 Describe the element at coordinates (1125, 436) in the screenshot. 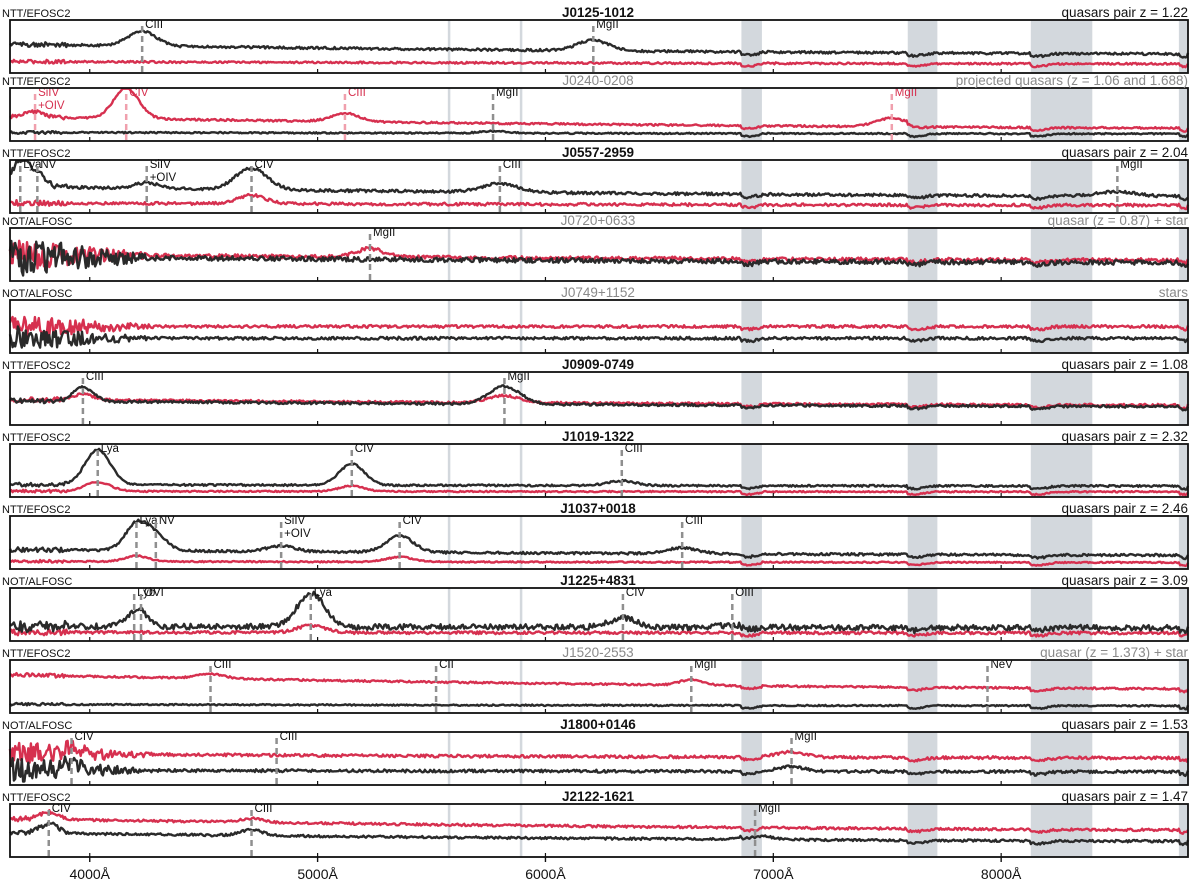

I see `panel-description: quasars pair z = 2.32` at that location.